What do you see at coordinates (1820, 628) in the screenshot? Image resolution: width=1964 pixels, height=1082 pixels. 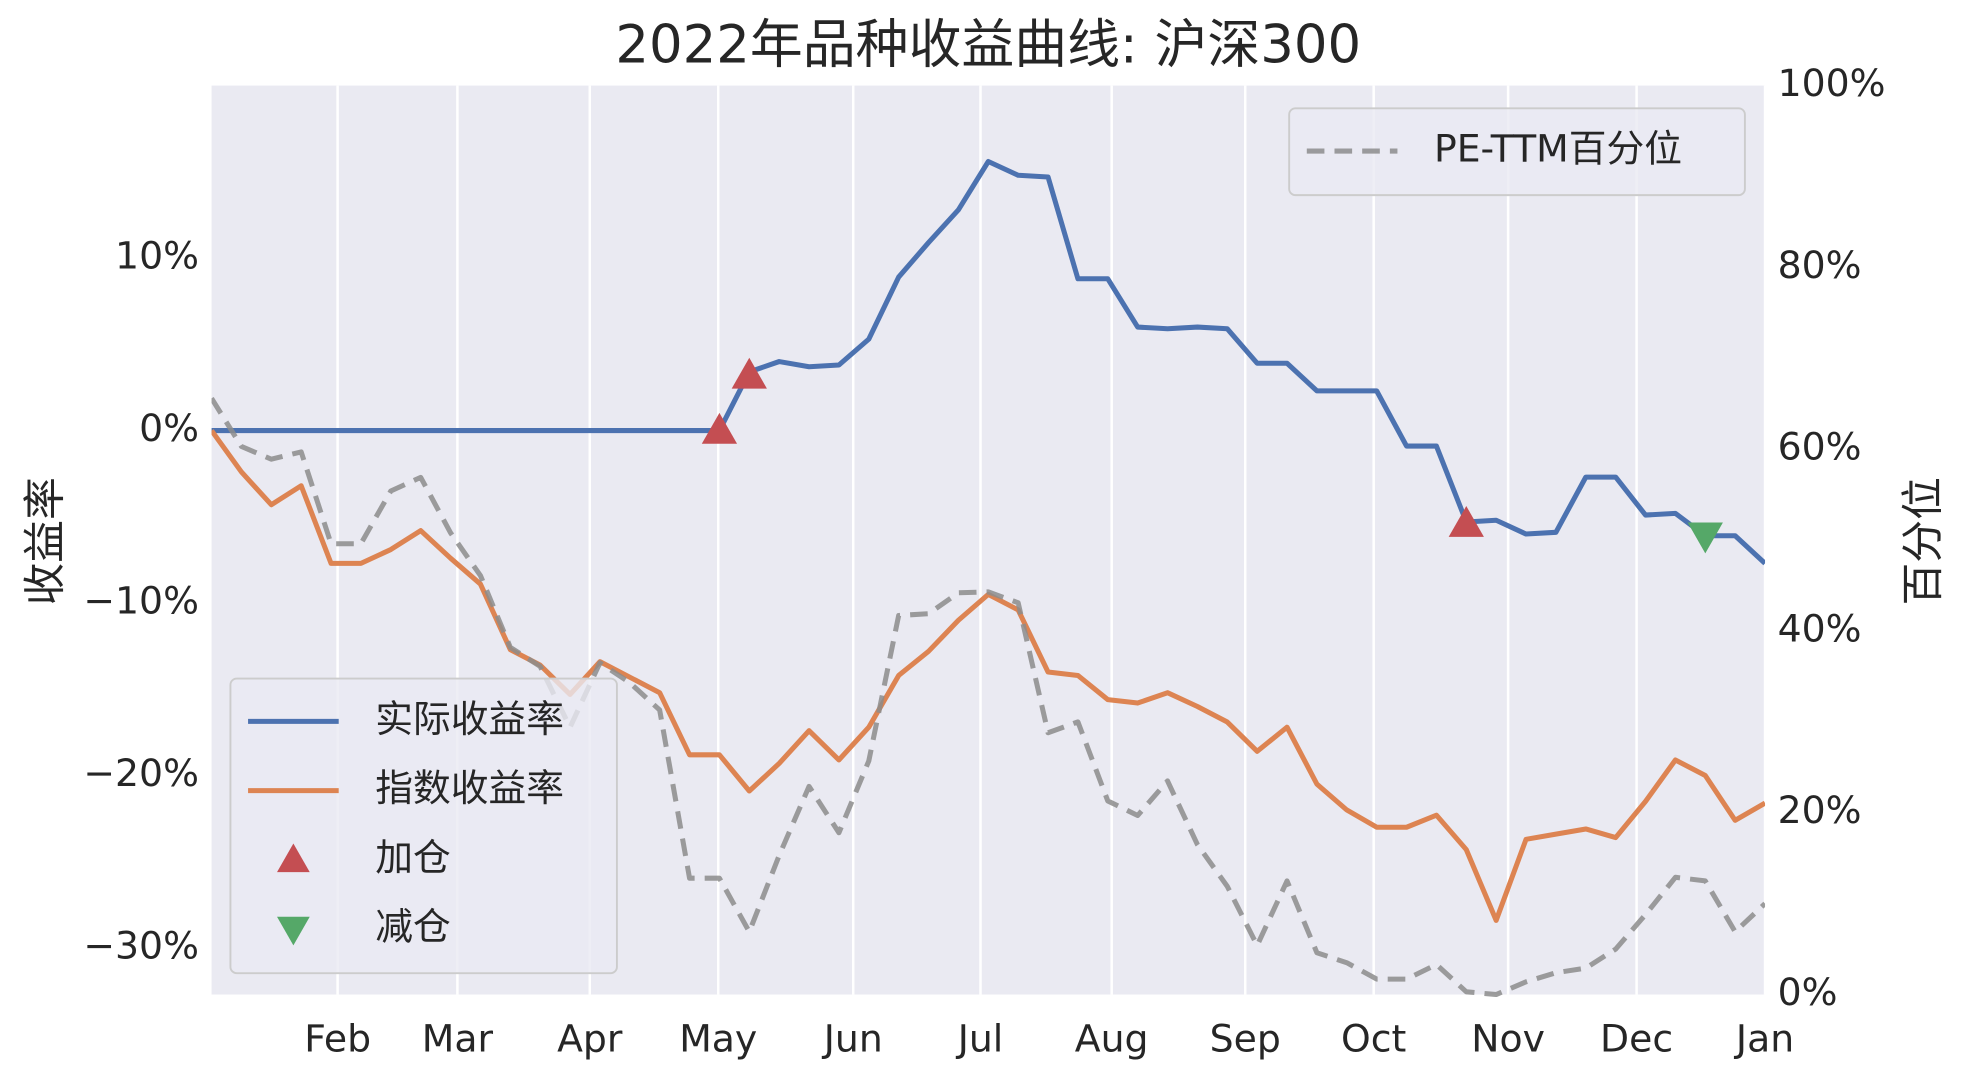 I see `y2-tick-label: 40%` at bounding box center [1820, 628].